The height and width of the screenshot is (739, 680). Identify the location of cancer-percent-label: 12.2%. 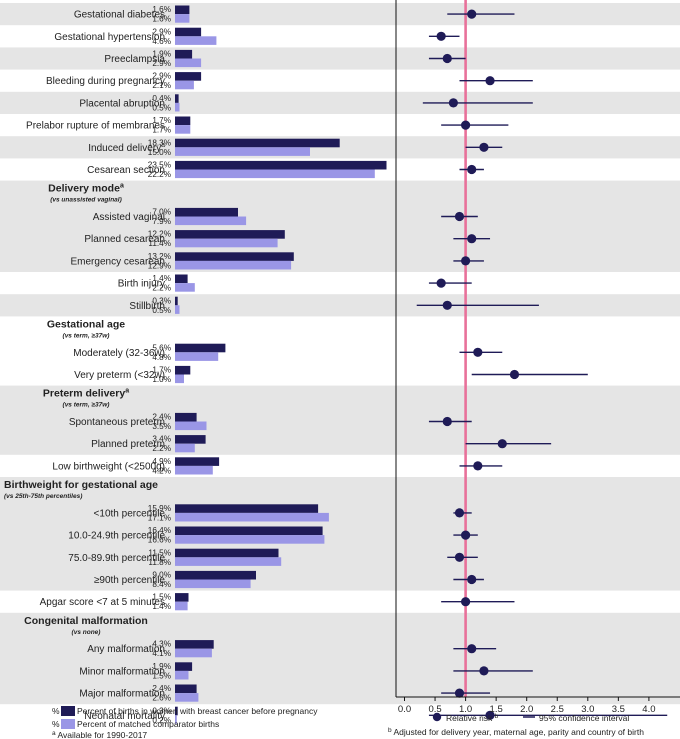
(159, 234).